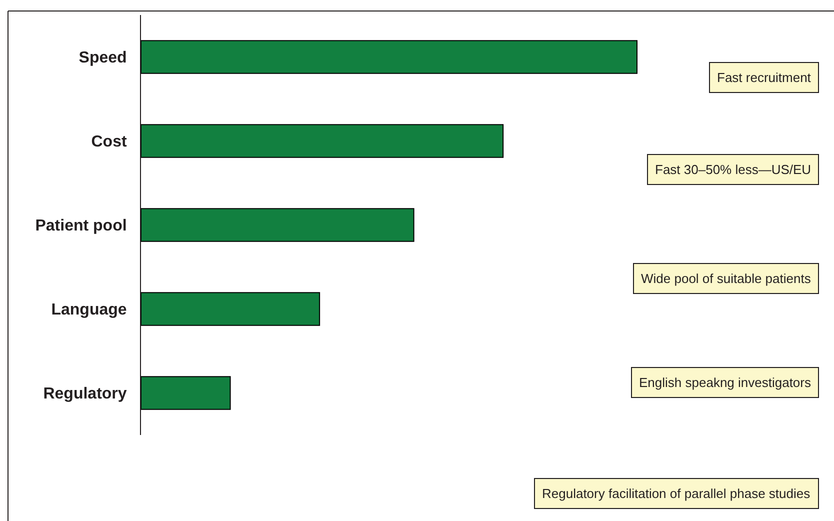 Image resolution: width=834 pixels, height=521 pixels. What do you see at coordinates (85, 394) in the screenshot?
I see `y-tick-label: Regulatory` at bounding box center [85, 394].